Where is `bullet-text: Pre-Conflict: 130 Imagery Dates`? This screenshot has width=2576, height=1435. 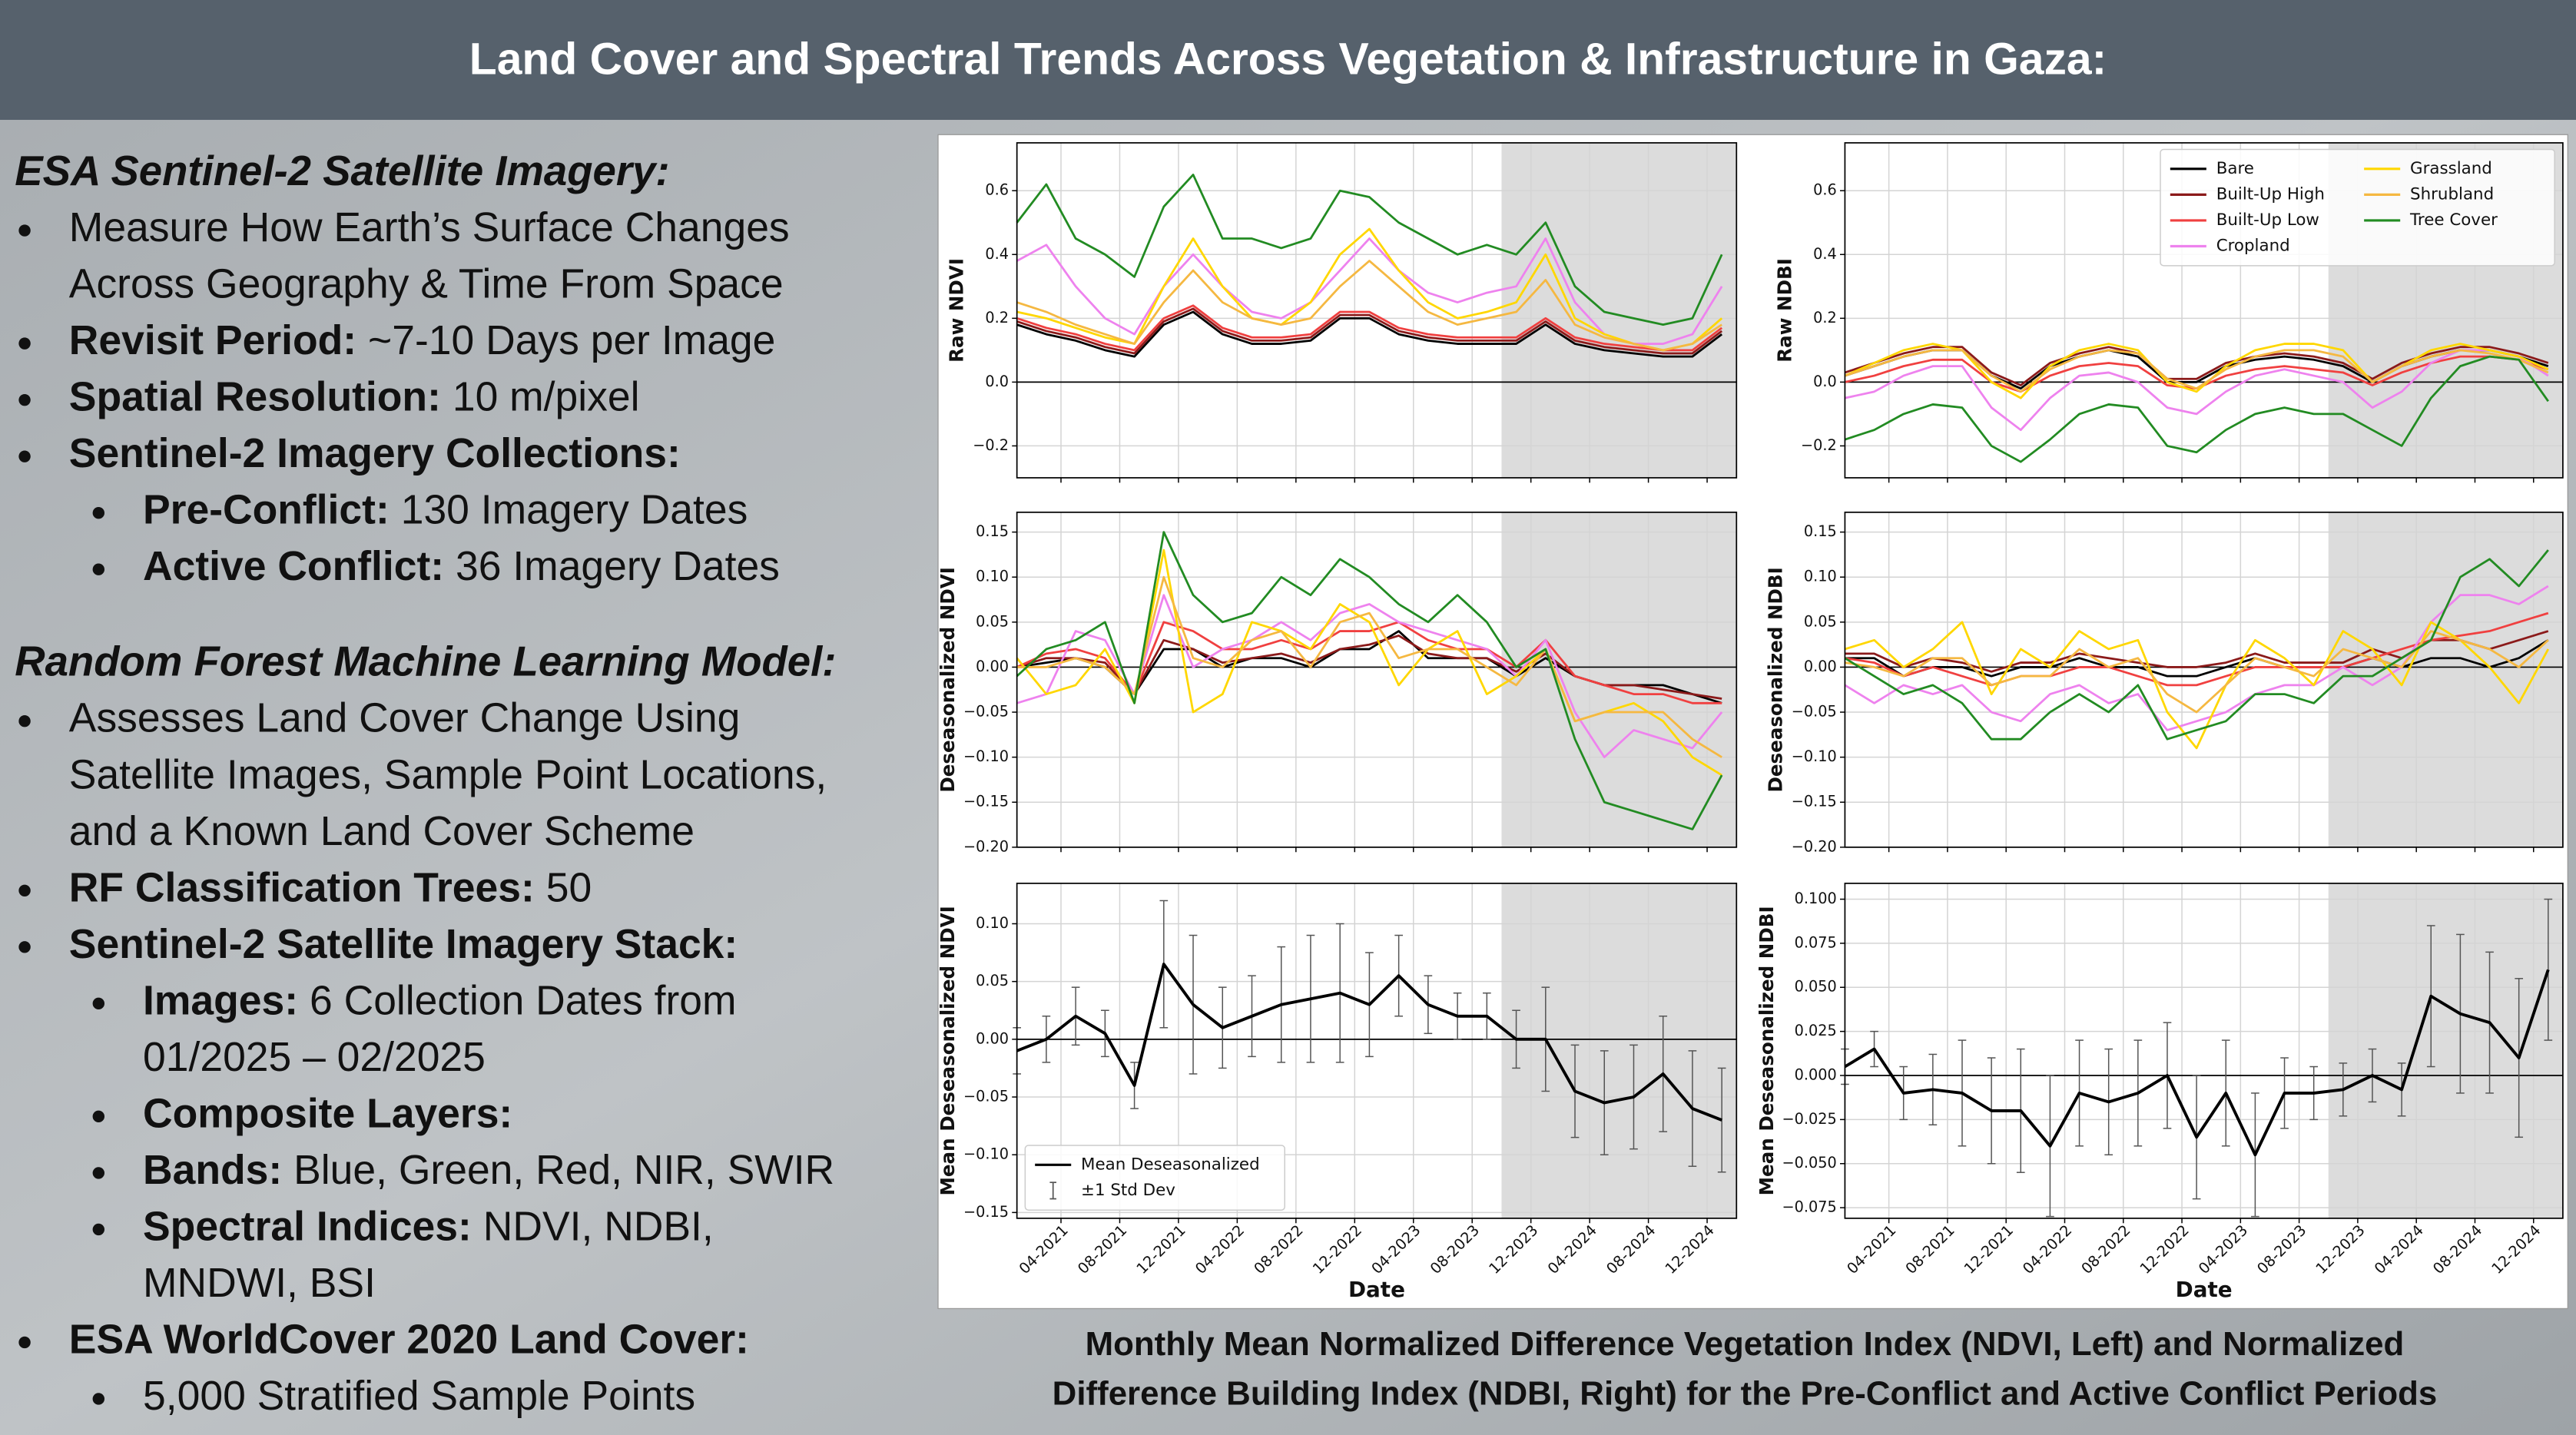 bullet-text: Pre-Conflict: 130 Imagery Dates is located at coordinates (445, 510).